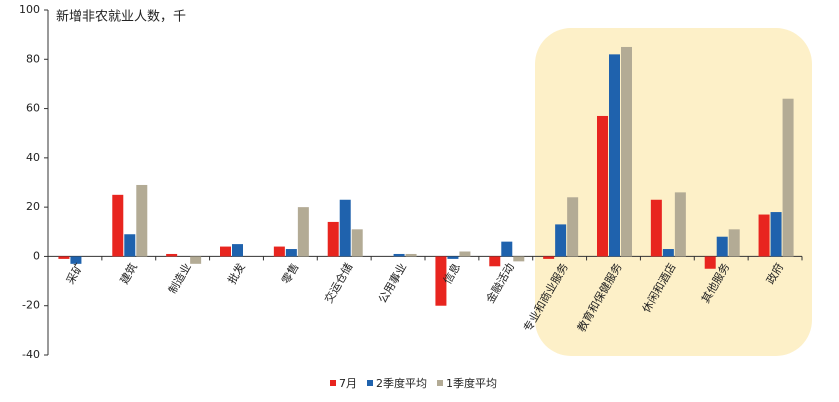  Describe the element at coordinates (128, 273) in the screenshot. I see `x-tick-label: 建筑` at that location.